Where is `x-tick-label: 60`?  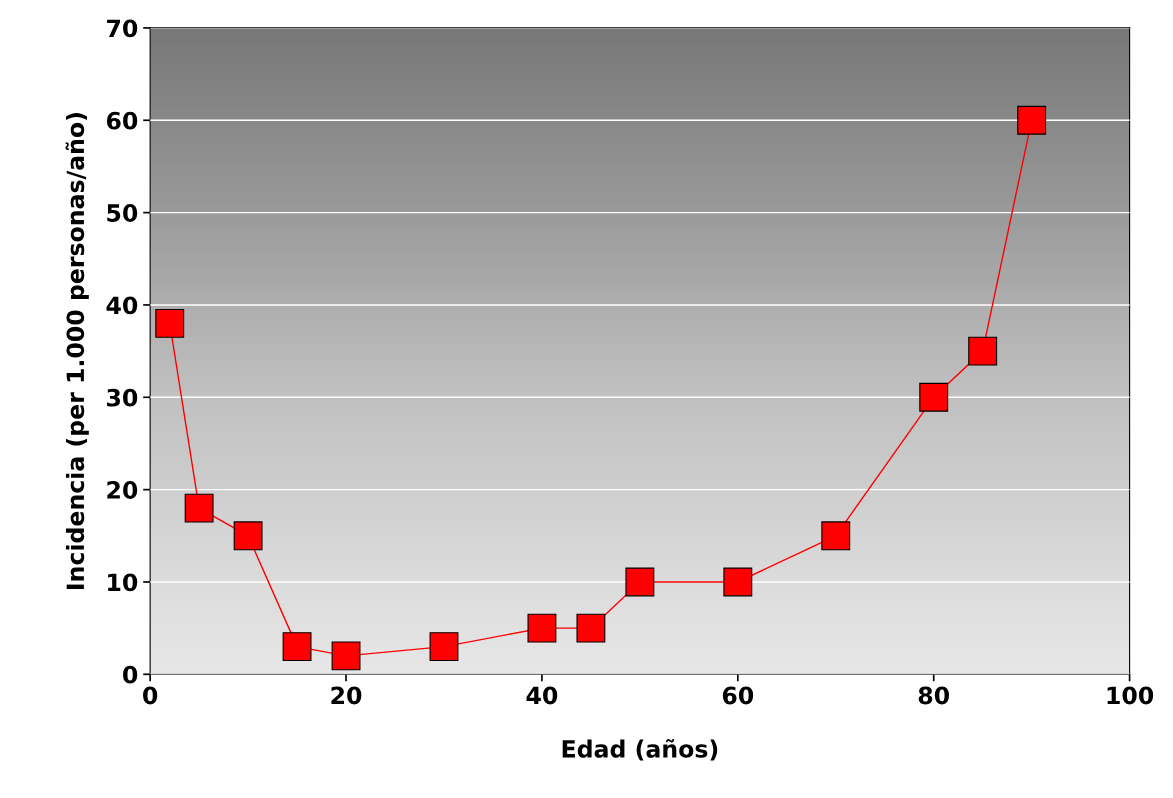 x-tick-label: 60 is located at coordinates (738, 695).